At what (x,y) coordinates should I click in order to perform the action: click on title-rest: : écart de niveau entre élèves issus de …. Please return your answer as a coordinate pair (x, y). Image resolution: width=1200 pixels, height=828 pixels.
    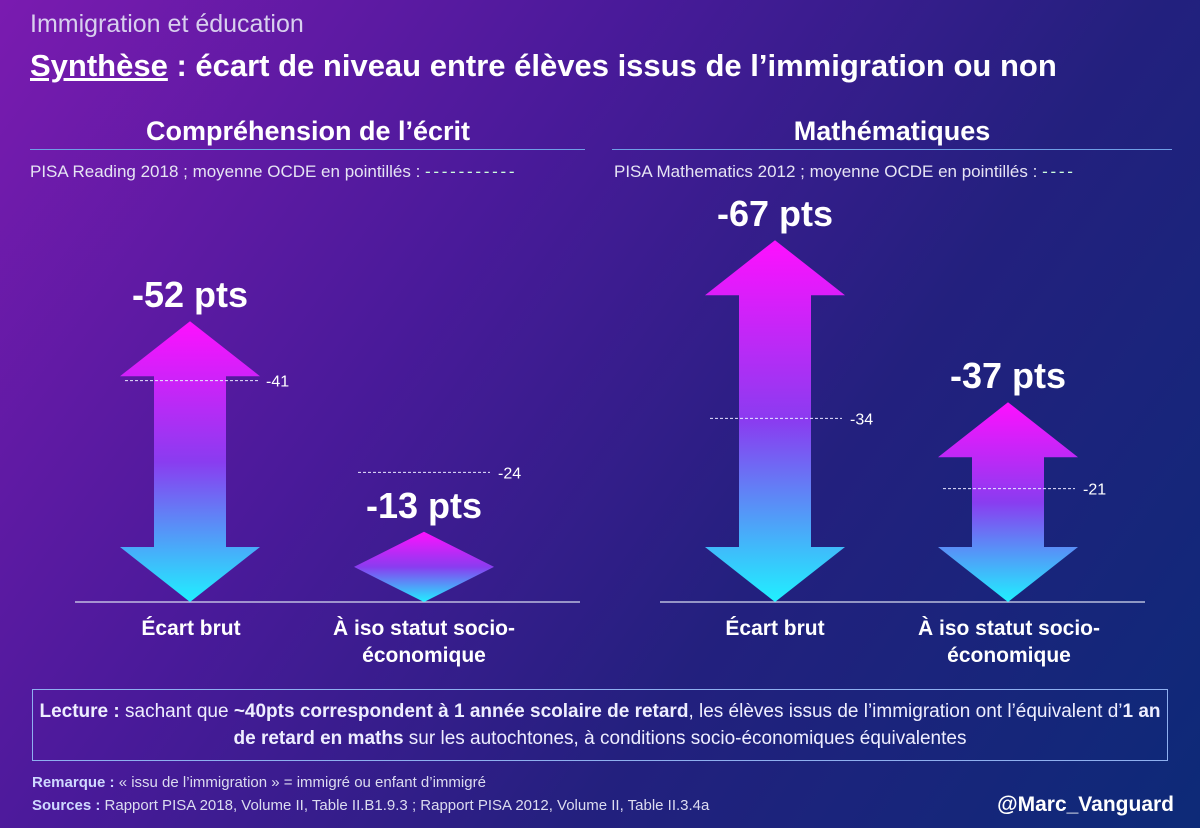
    Looking at the image, I should click on (612, 65).